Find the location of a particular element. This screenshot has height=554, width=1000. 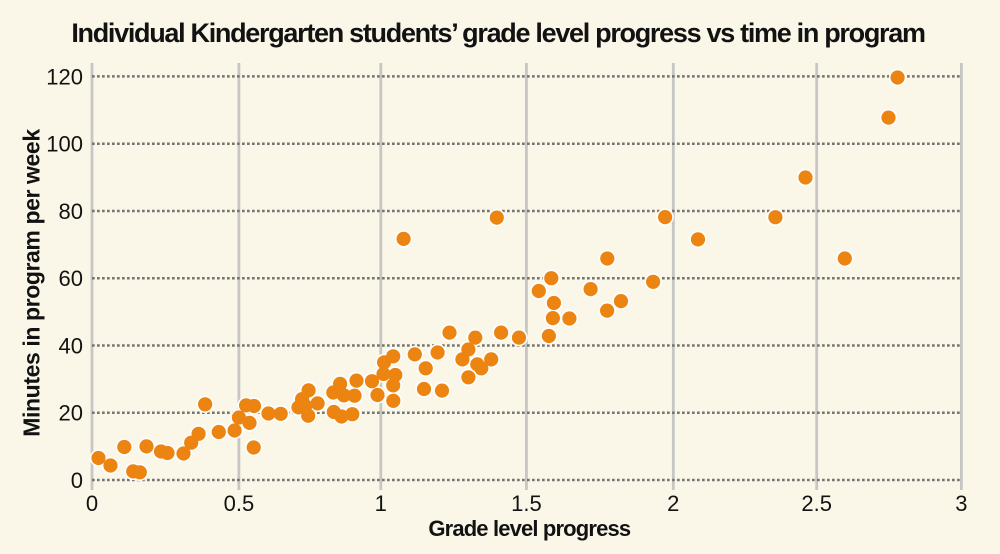

svg-text: Minutes in program per week is located at coordinates (32, 283).